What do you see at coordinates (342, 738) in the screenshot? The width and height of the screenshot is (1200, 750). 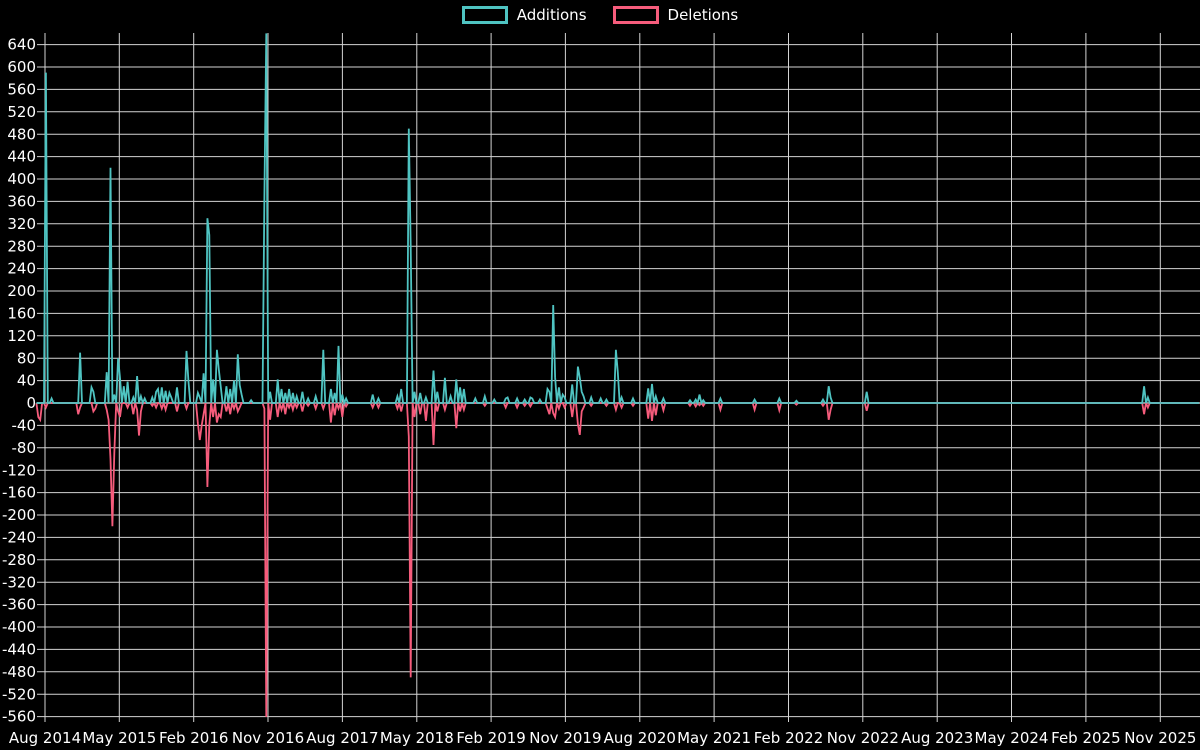 I see `svg-text: Aug 2017` at bounding box center [342, 738].